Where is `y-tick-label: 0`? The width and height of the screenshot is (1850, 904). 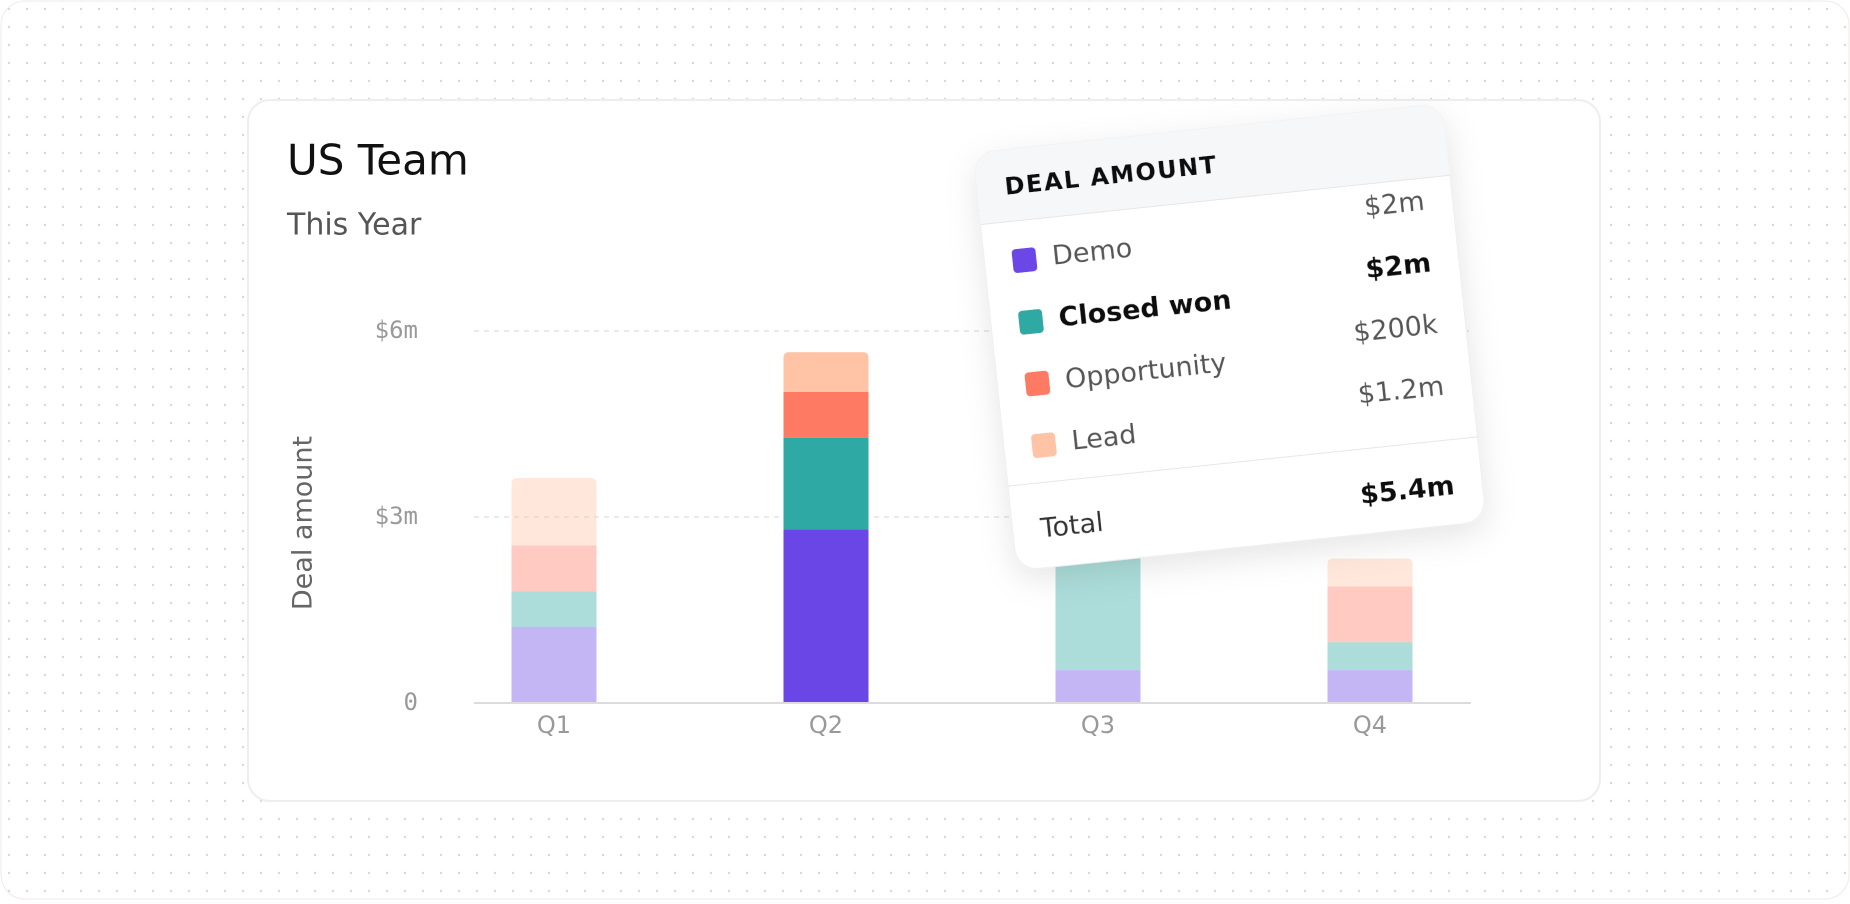
y-tick-label: 0 is located at coordinates (411, 702).